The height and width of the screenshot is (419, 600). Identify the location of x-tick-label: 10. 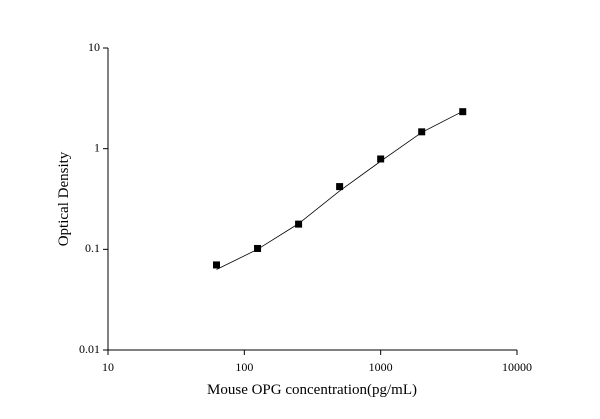
(108, 367).